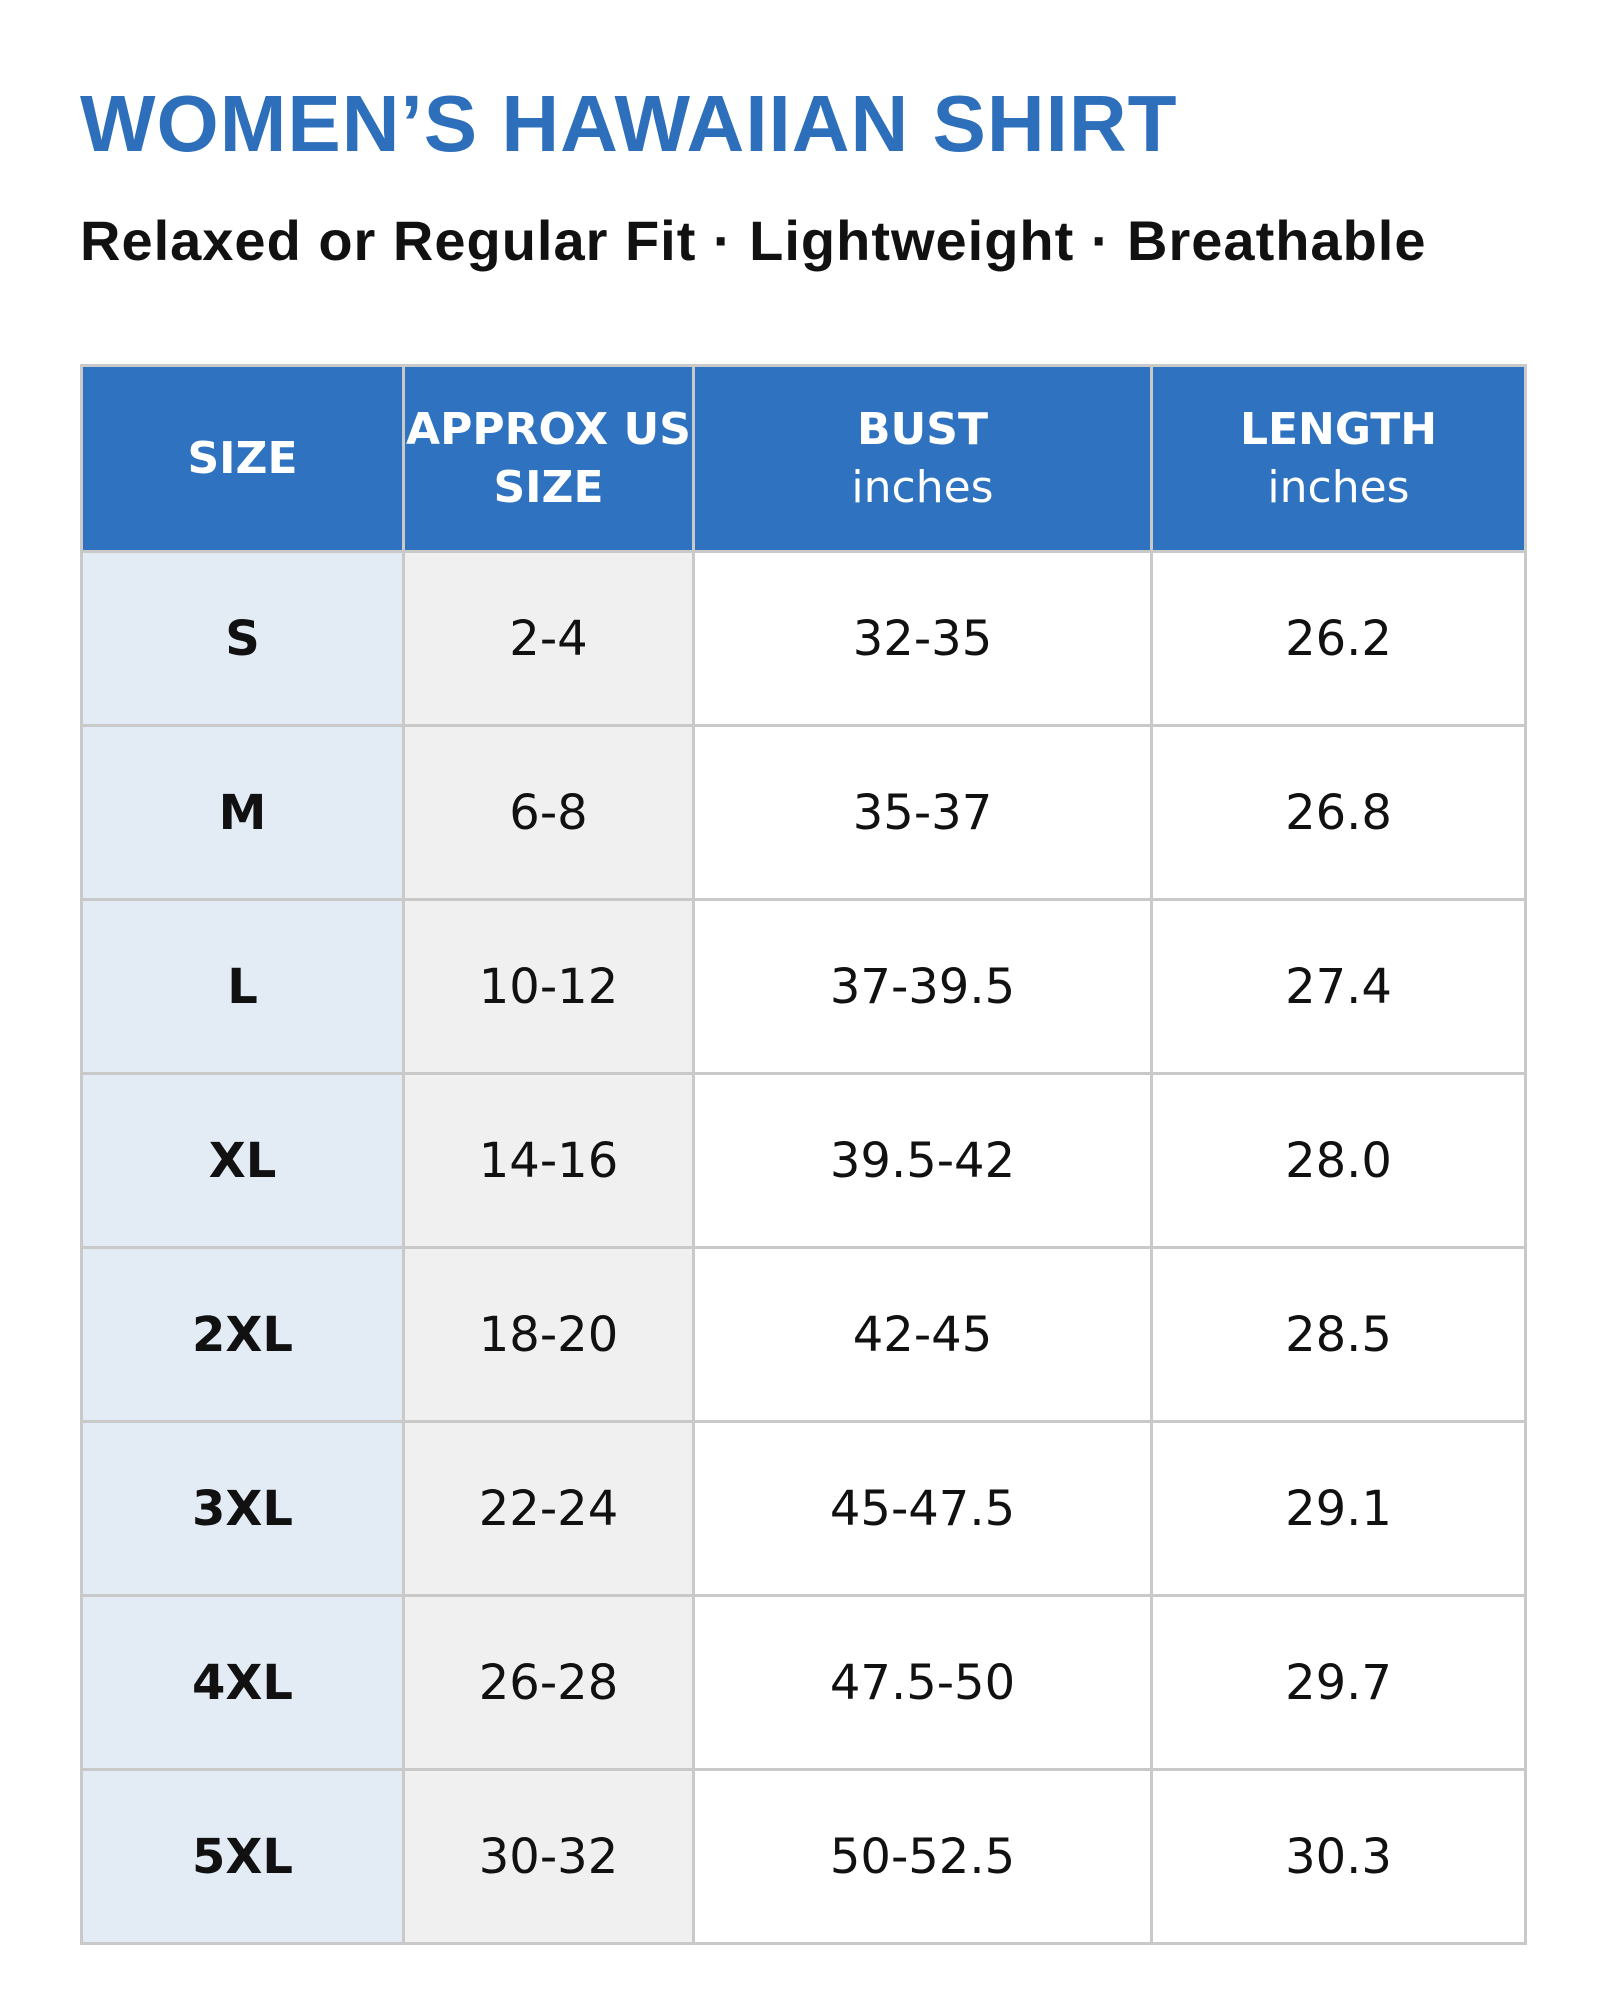 The image size is (1600, 2000). I want to click on table-cell: 42-45, so click(922, 1334).